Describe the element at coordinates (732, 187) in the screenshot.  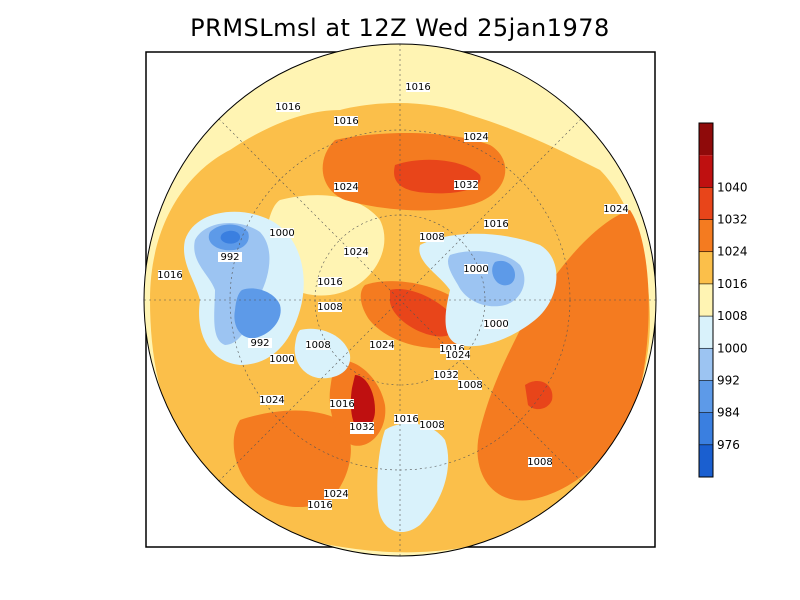
I see `colorbar-label: 1040` at that location.